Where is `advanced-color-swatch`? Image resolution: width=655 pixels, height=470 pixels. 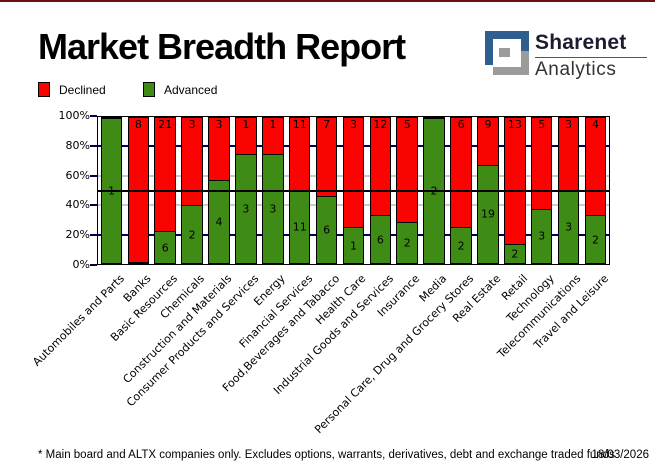
advanced-color-swatch is located at coordinates (149, 89).